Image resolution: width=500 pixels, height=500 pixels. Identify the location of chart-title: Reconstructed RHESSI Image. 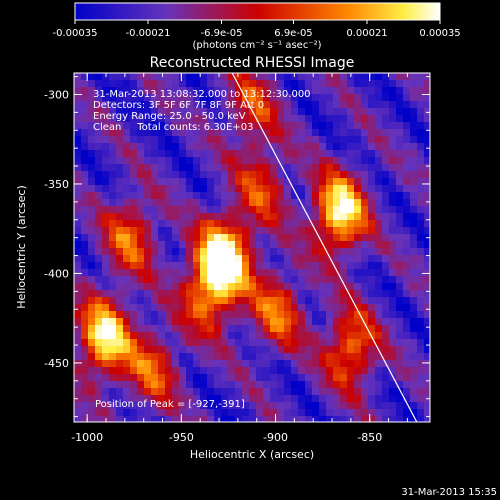
(252, 63).